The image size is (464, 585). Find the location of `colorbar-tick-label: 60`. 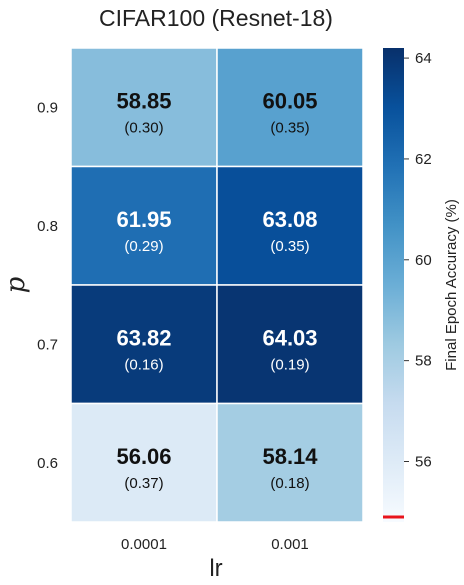

colorbar-tick-label: 60 is located at coordinates (423, 260).